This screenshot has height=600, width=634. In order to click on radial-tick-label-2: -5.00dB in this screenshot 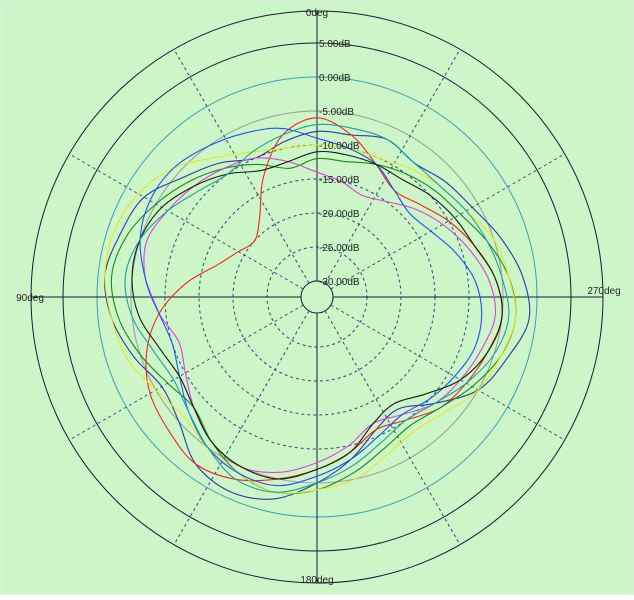, I will do `click(336, 112)`.